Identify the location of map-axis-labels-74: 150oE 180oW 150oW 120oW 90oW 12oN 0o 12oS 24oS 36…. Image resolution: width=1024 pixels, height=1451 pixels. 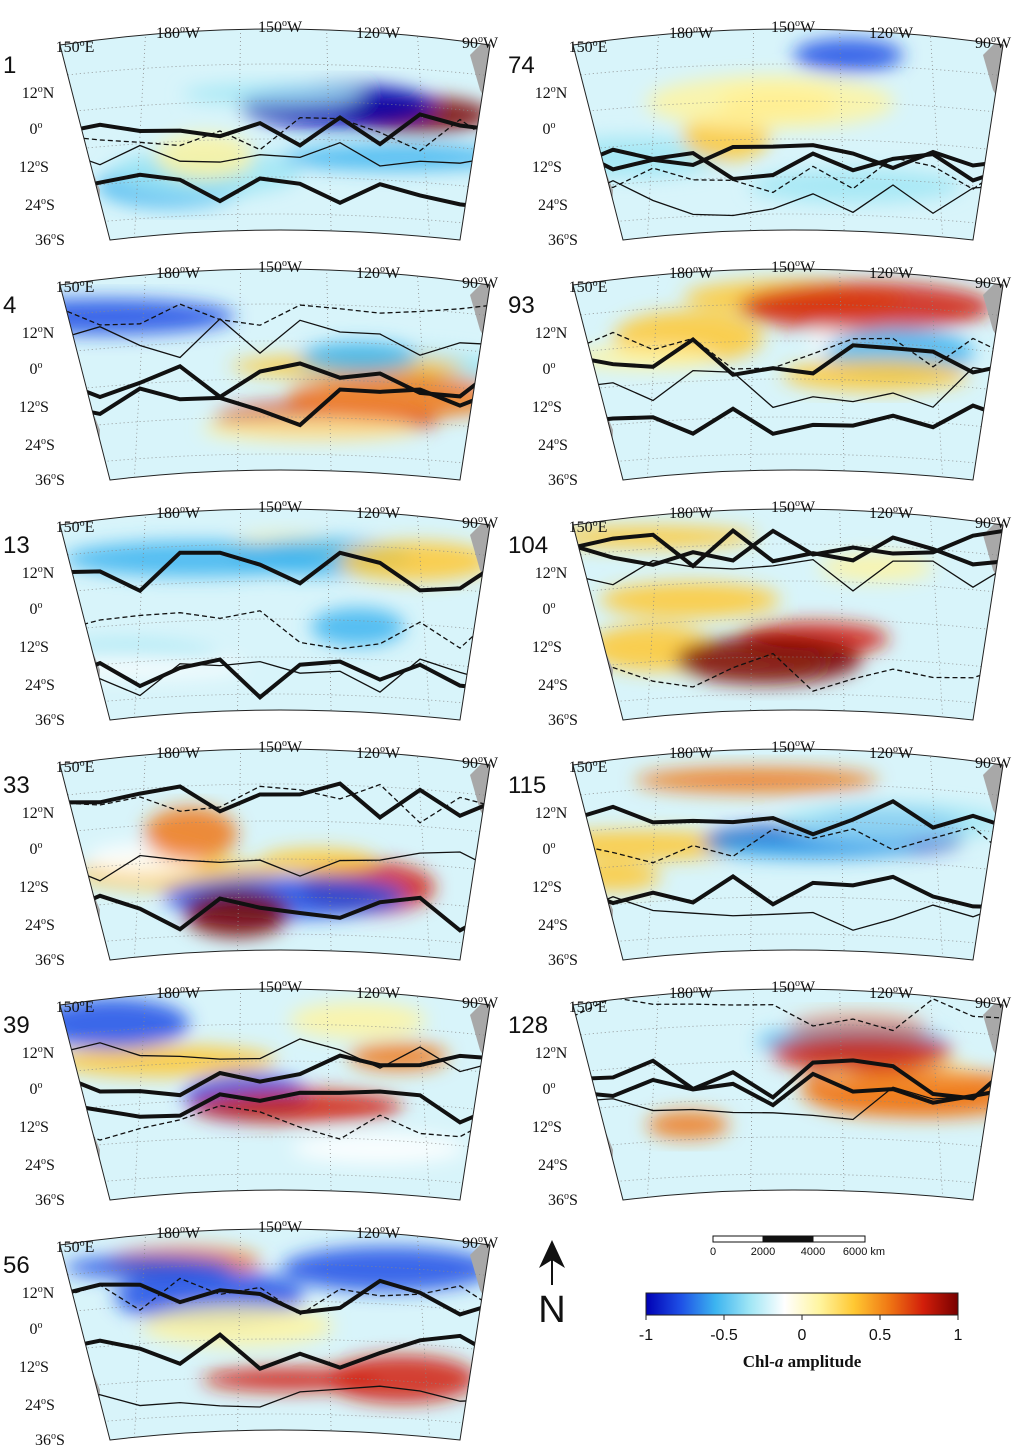
(772, 133).